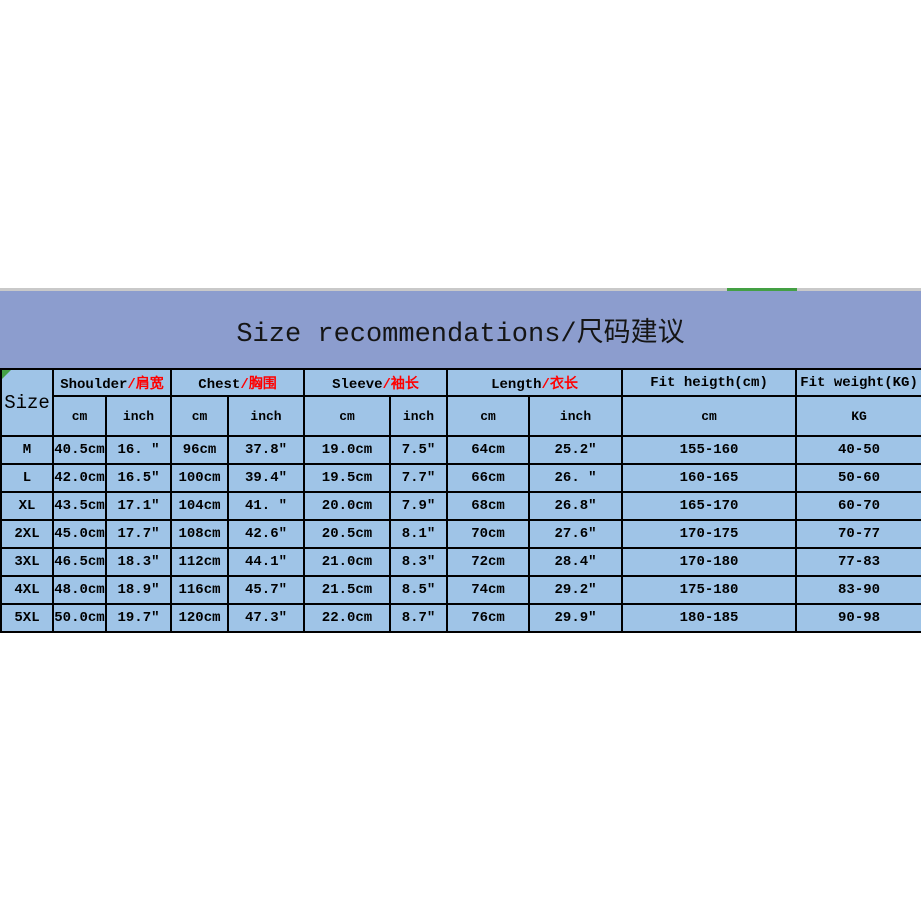 The width and height of the screenshot is (921, 921). What do you see at coordinates (199, 478) in the screenshot?
I see `chest-cm-cell: 100cm` at bounding box center [199, 478].